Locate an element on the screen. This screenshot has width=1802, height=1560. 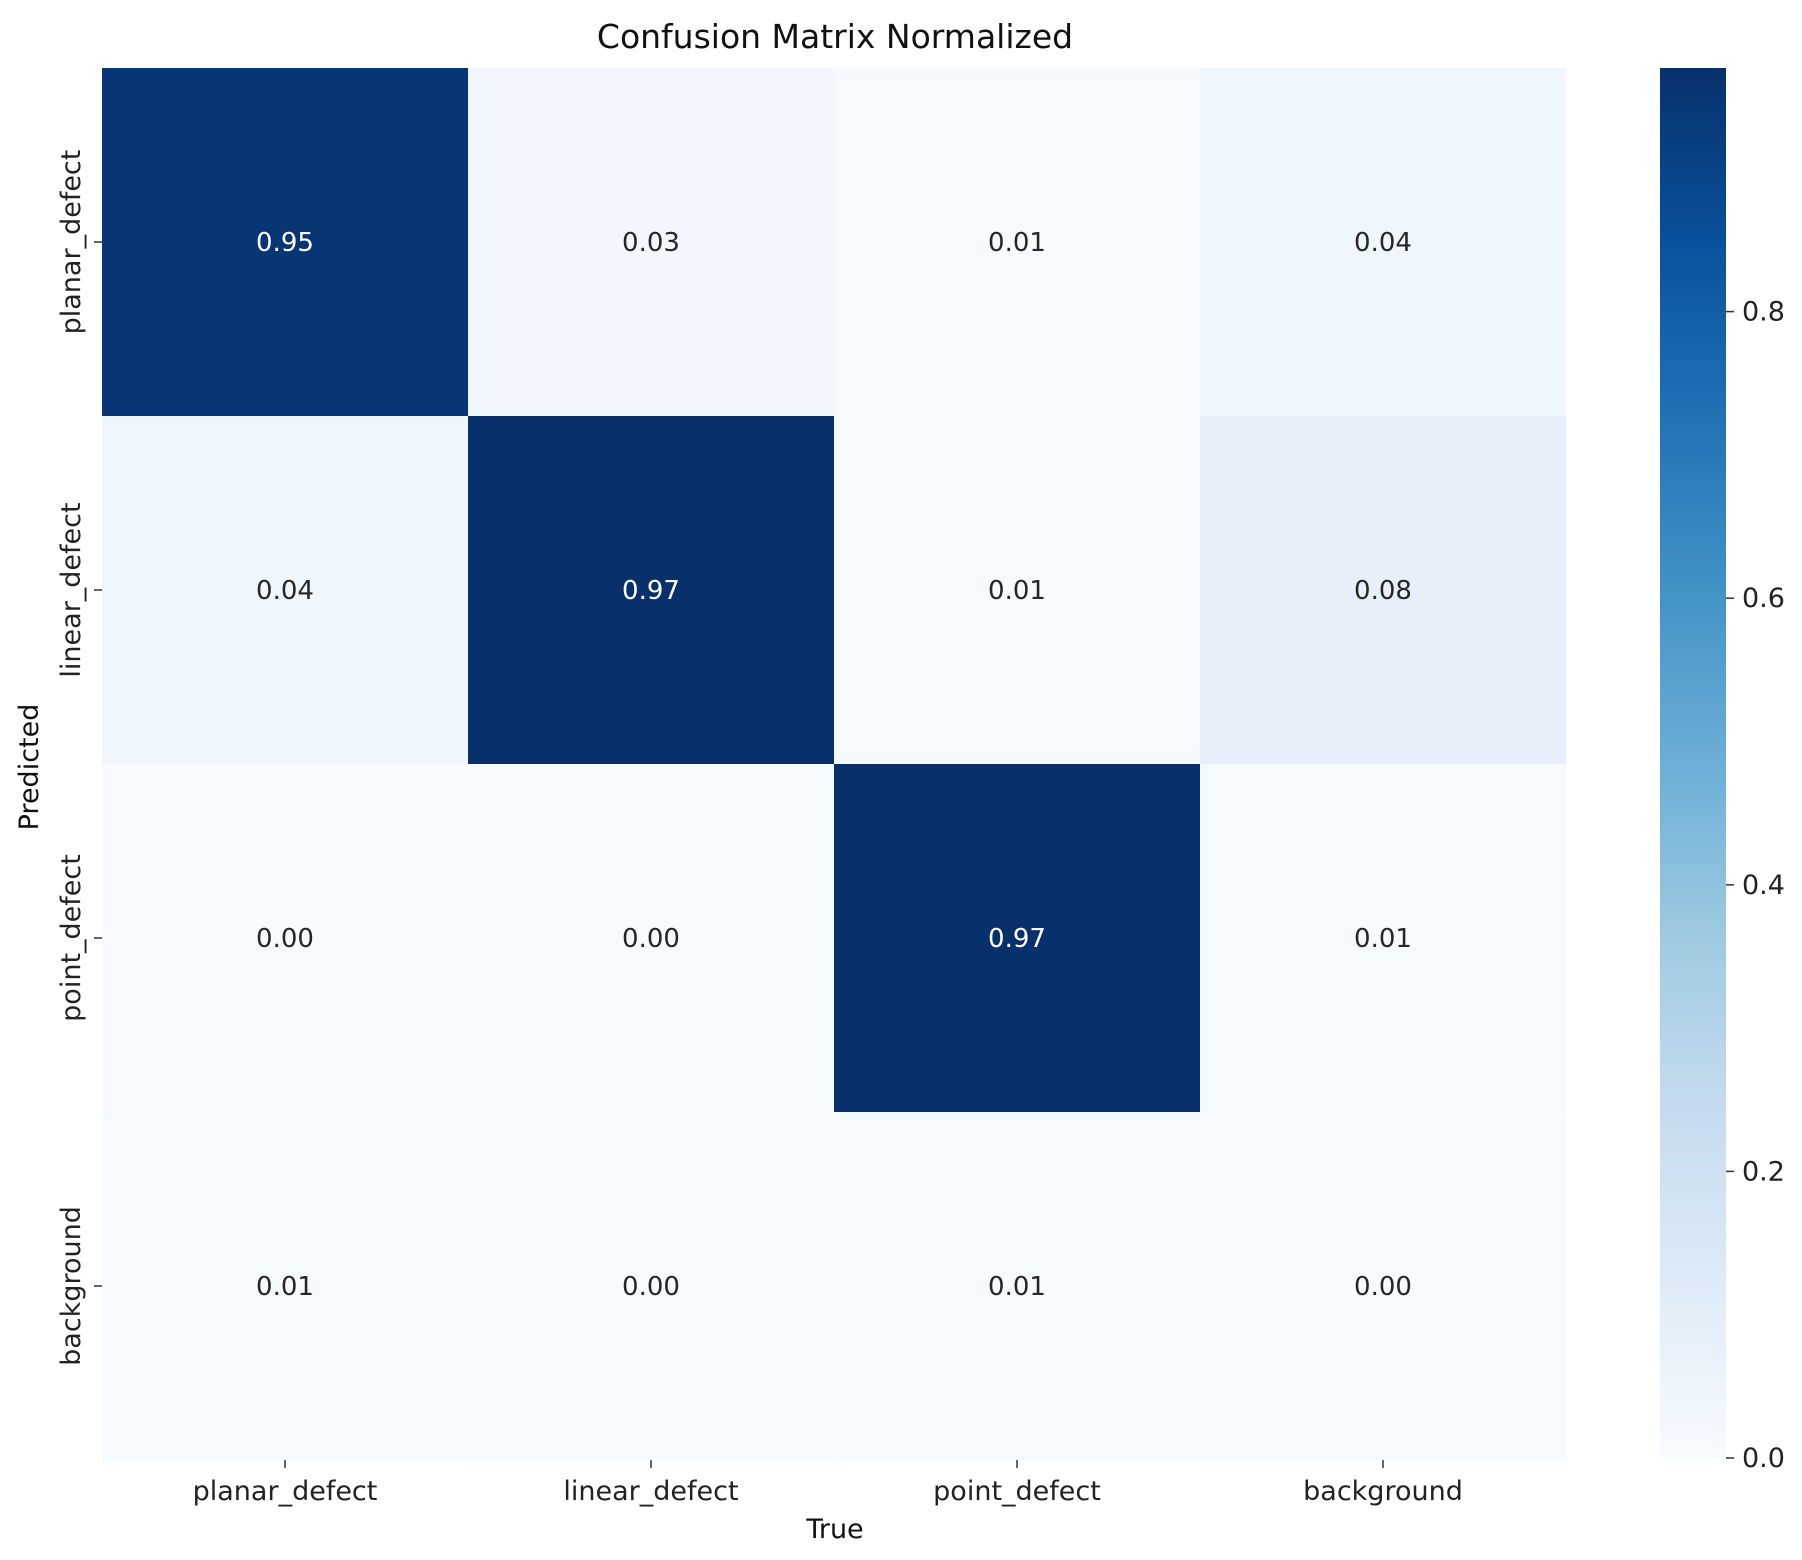
heatmap-cell-r2-c2 is located at coordinates (1017, 938).